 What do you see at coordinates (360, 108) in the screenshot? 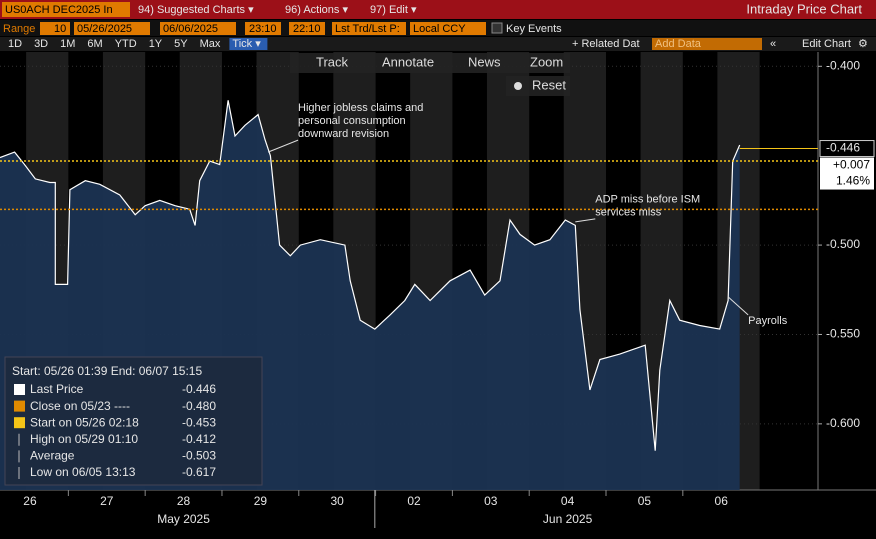
I see `annotation-text: Higher jobless claims and` at bounding box center [360, 108].